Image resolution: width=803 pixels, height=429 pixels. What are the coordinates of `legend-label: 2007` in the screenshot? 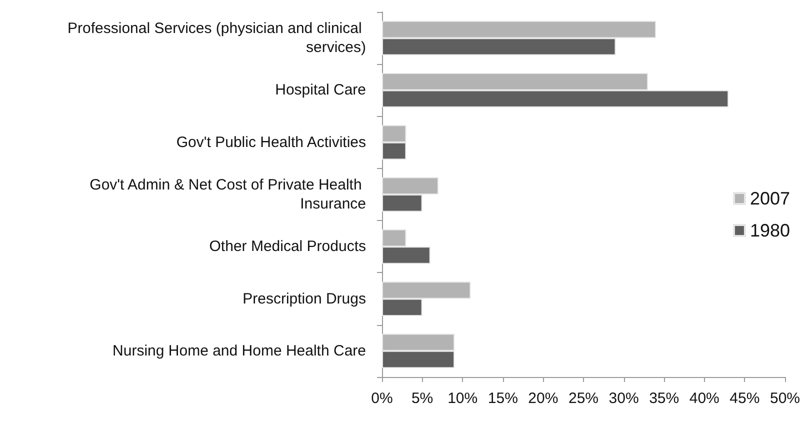 It's located at (770, 198).